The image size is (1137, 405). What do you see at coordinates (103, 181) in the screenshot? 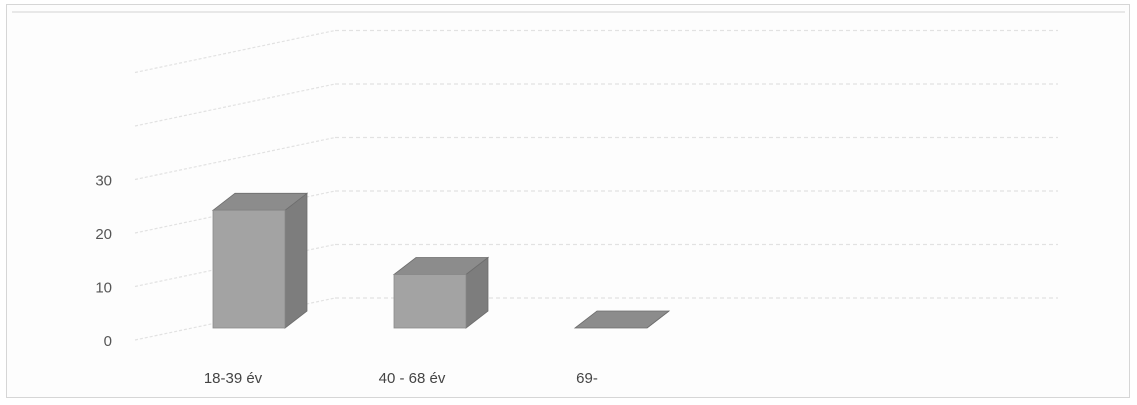
I see `y-tick-label: 30` at bounding box center [103, 181].